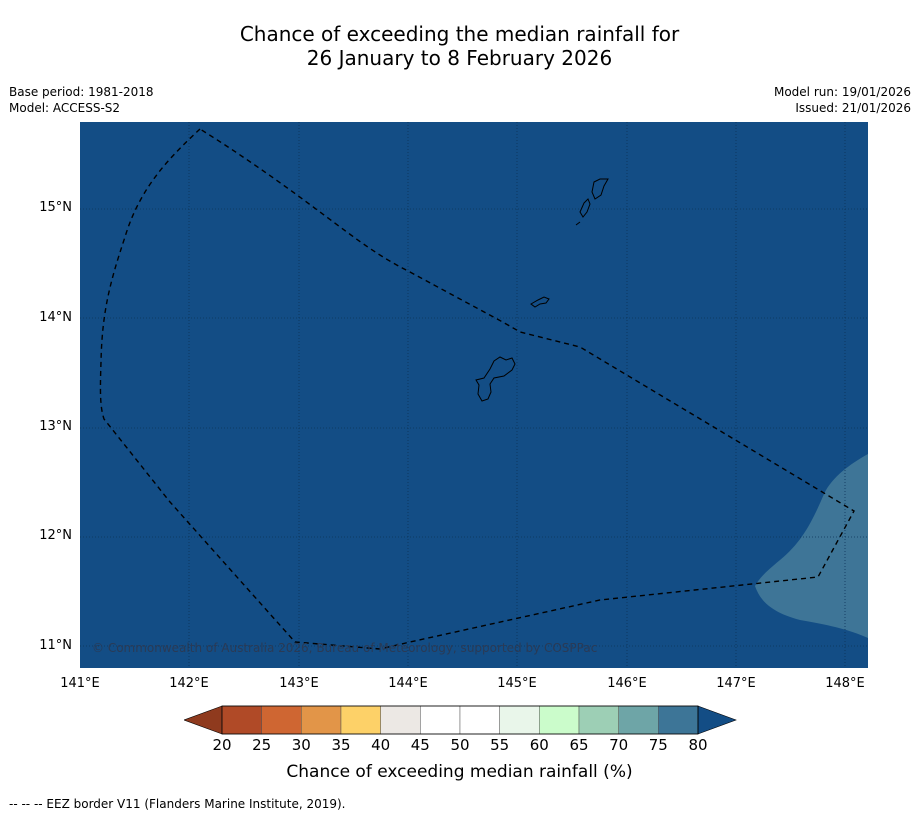  I want to click on colorbar, so click(460, 720).